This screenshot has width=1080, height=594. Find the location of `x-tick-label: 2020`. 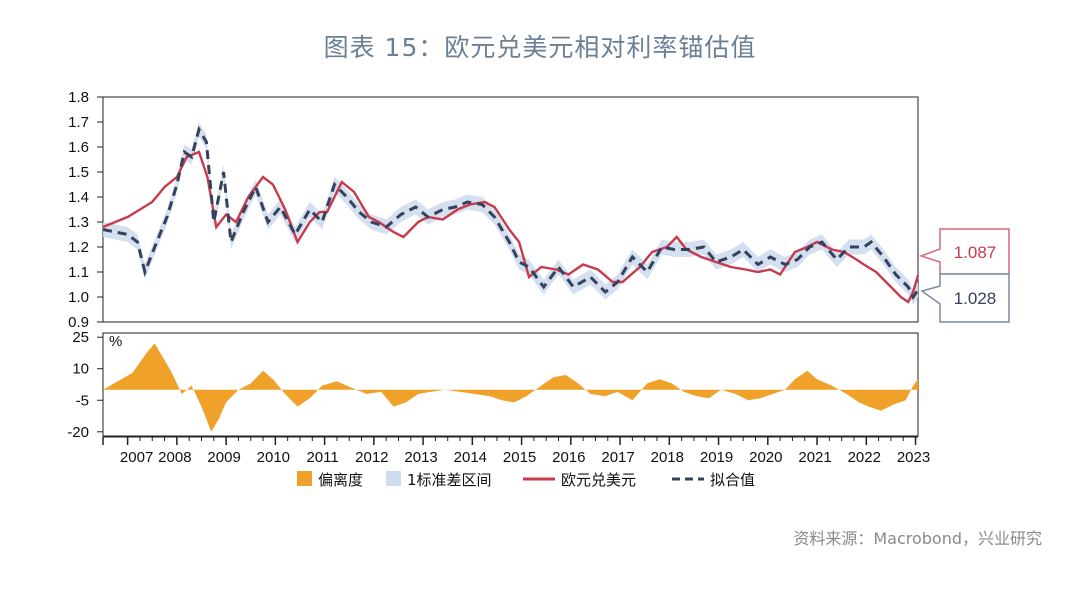

x-tick-label: 2020 is located at coordinates (765, 457).